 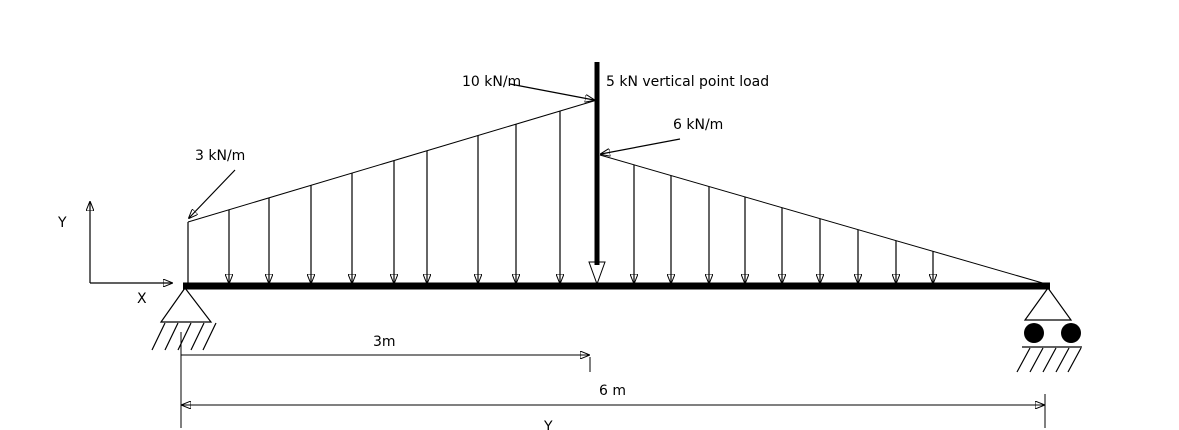 I want to click on load-label: 3 kN/m, so click(x=220, y=156).